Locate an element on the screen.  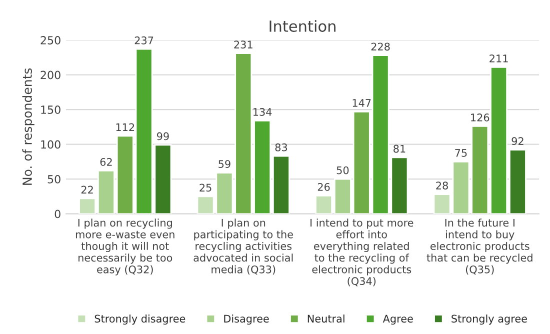
data-label: 50 is located at coordinates (342, 170).